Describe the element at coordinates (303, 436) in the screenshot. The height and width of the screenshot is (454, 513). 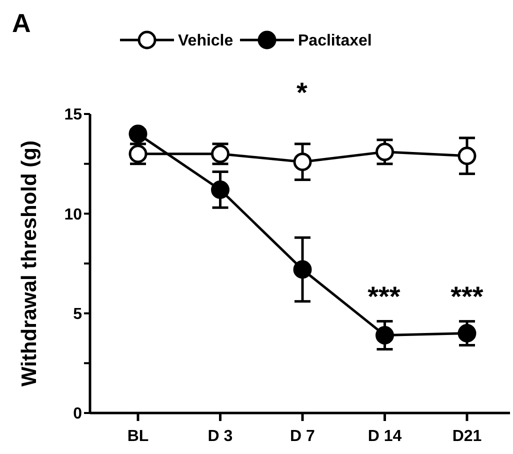
I see `x-tick-label: D 7` at that location.